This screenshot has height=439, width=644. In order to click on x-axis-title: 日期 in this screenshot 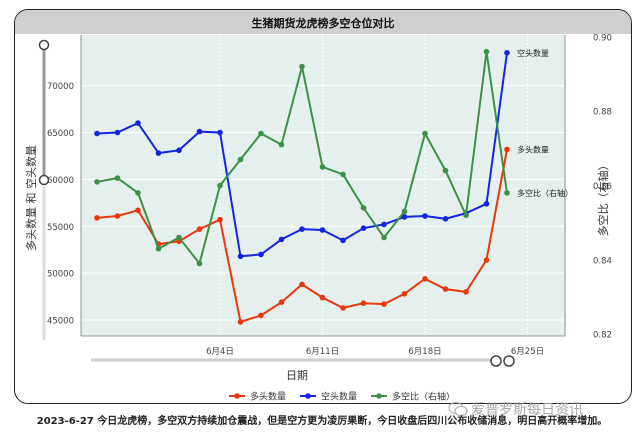, I will do `click(297, 375)`.